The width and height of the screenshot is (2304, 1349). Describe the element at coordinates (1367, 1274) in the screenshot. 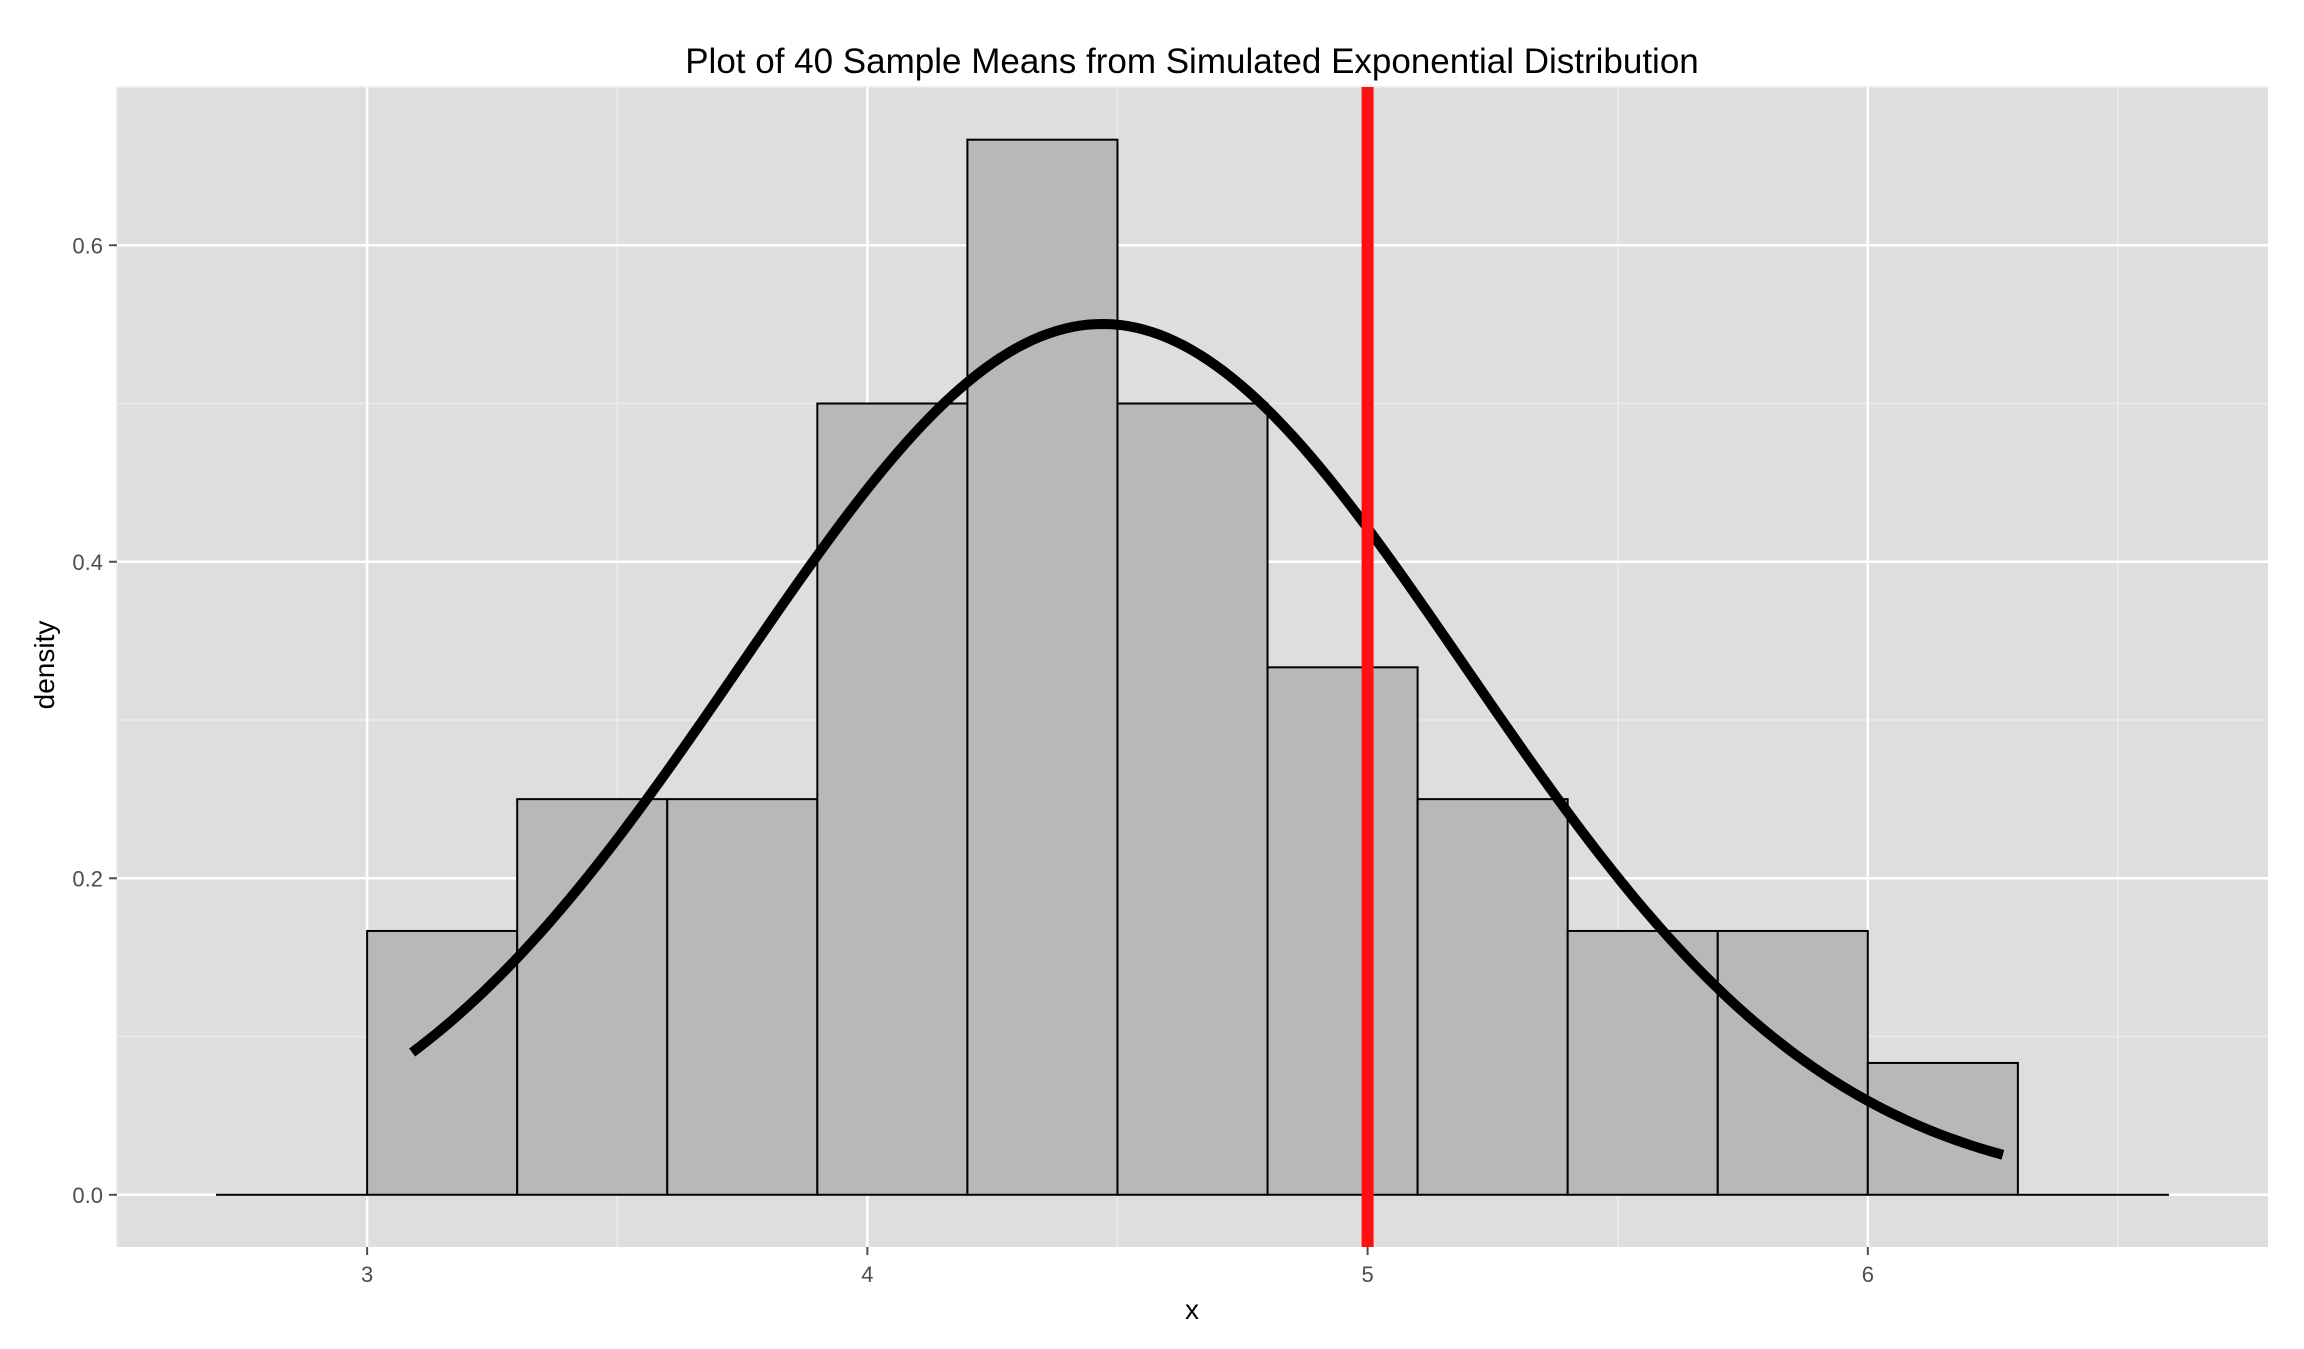

I see `x-tick-label: 5` at that location.